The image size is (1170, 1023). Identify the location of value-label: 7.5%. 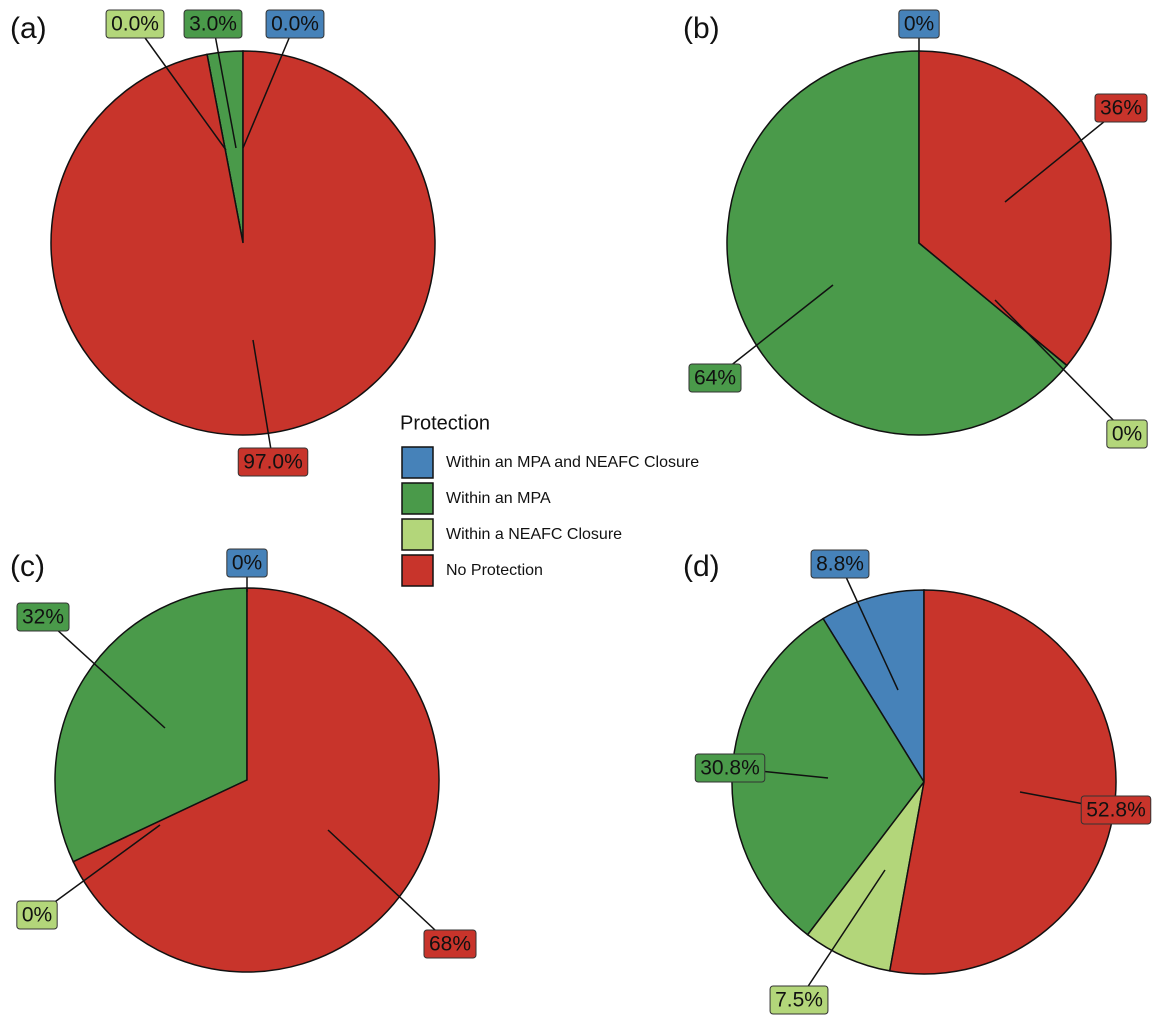
(799, 1000).